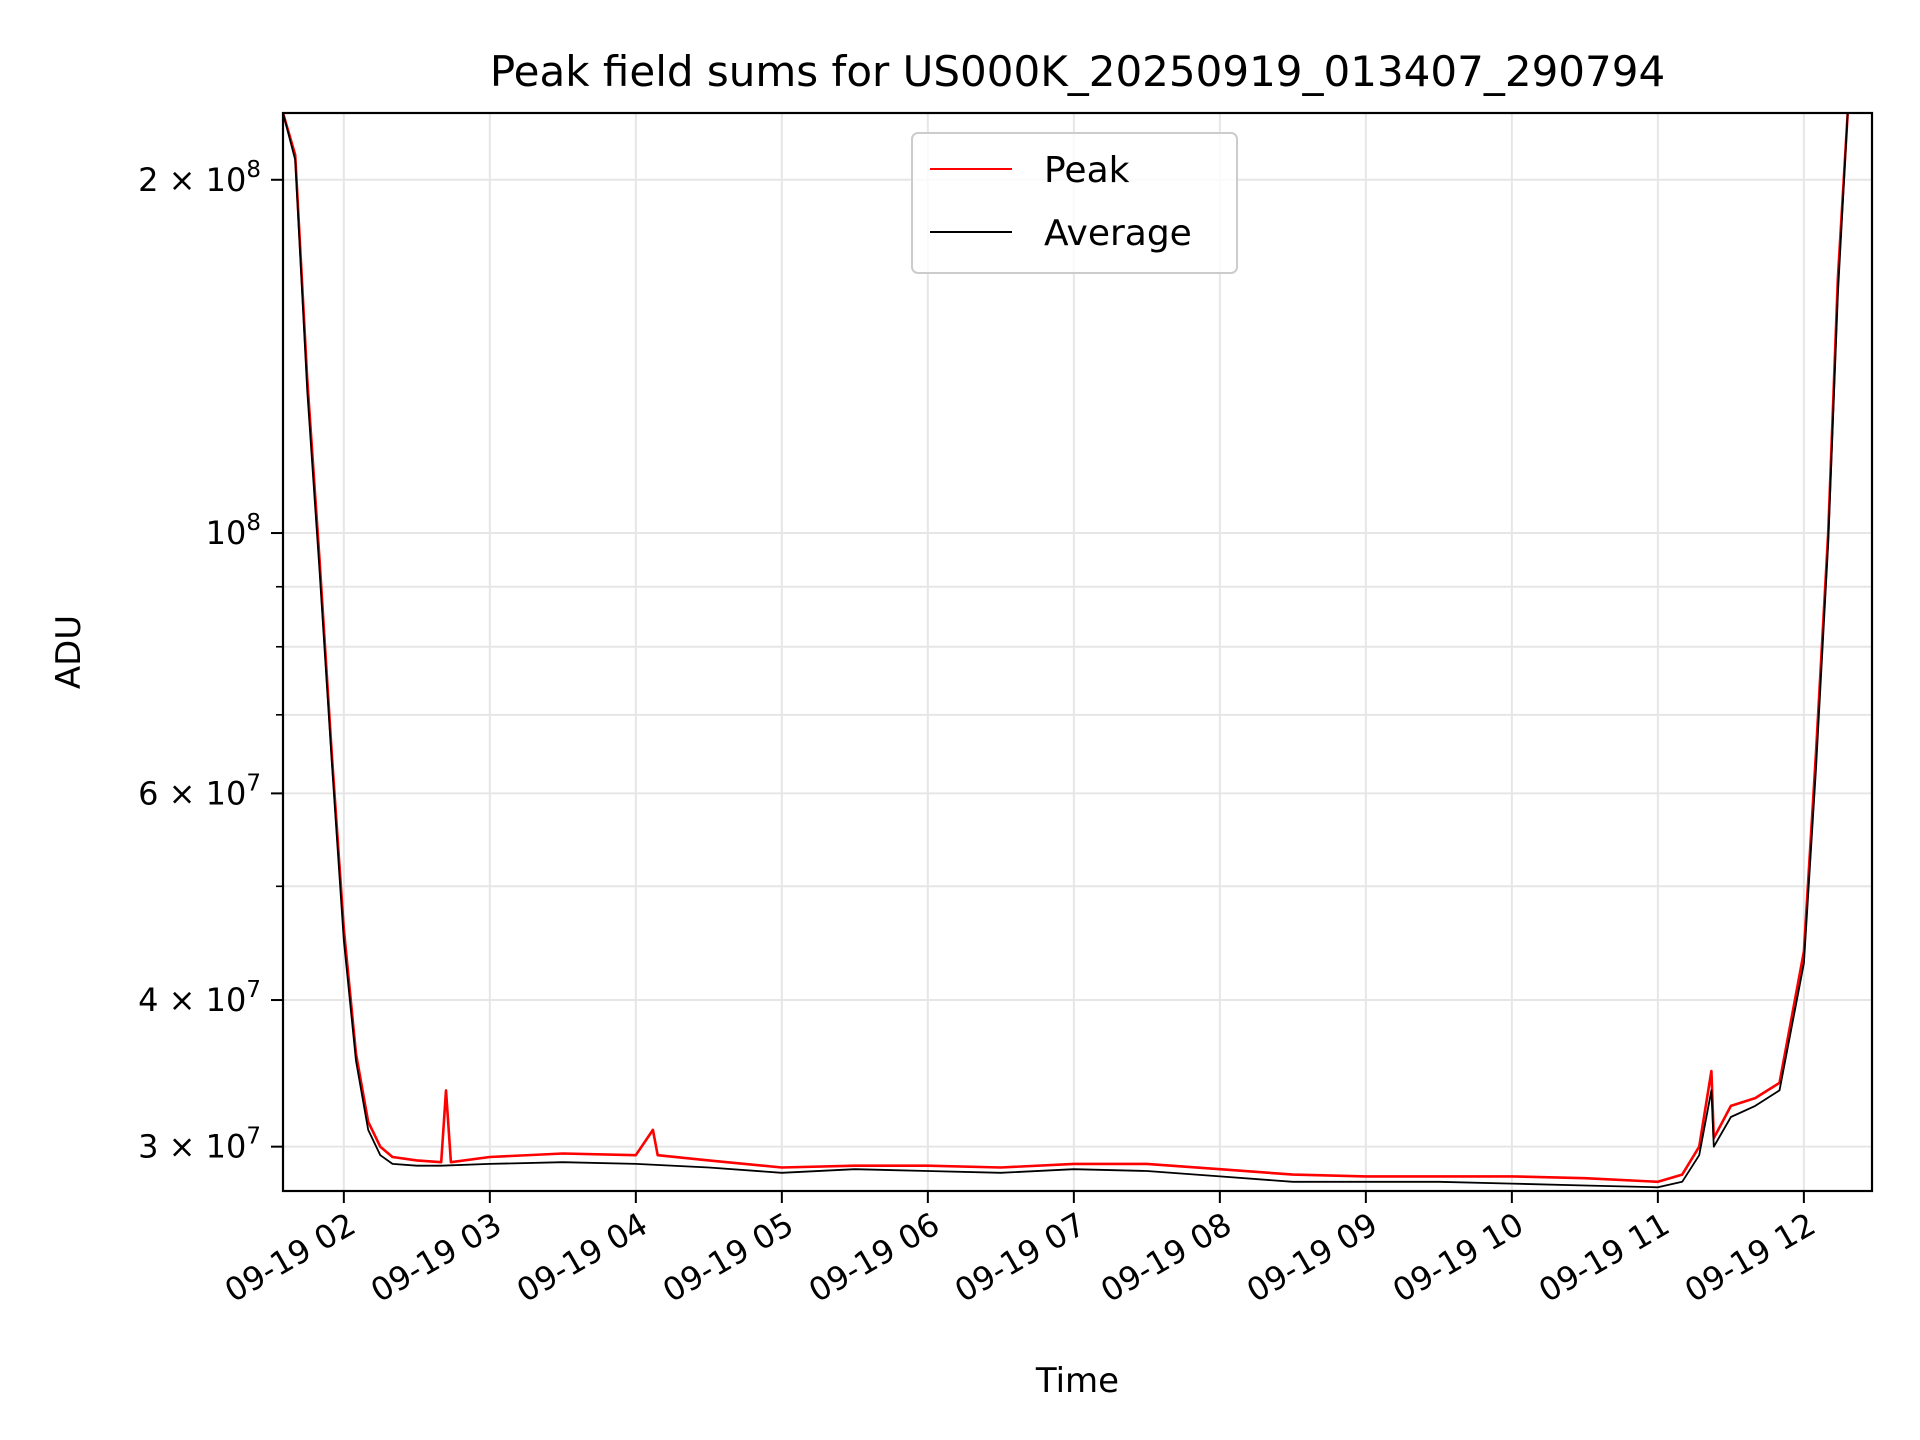 This screenshot has width=1920, height=1440. Describe the element at coordinates (1087, 170) in the screenshot. I see `legend-label-peak: Peak` at that location.